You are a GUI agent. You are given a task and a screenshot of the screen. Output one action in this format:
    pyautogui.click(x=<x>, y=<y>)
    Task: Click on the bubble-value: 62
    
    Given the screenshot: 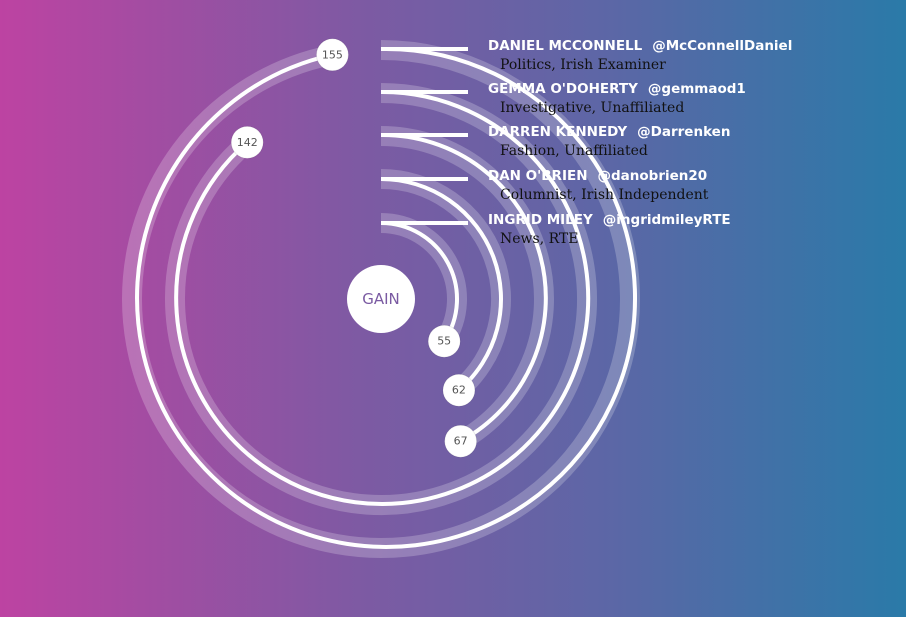 What is the action you would take?
    pyautogui.click(x=459, y=390)
    